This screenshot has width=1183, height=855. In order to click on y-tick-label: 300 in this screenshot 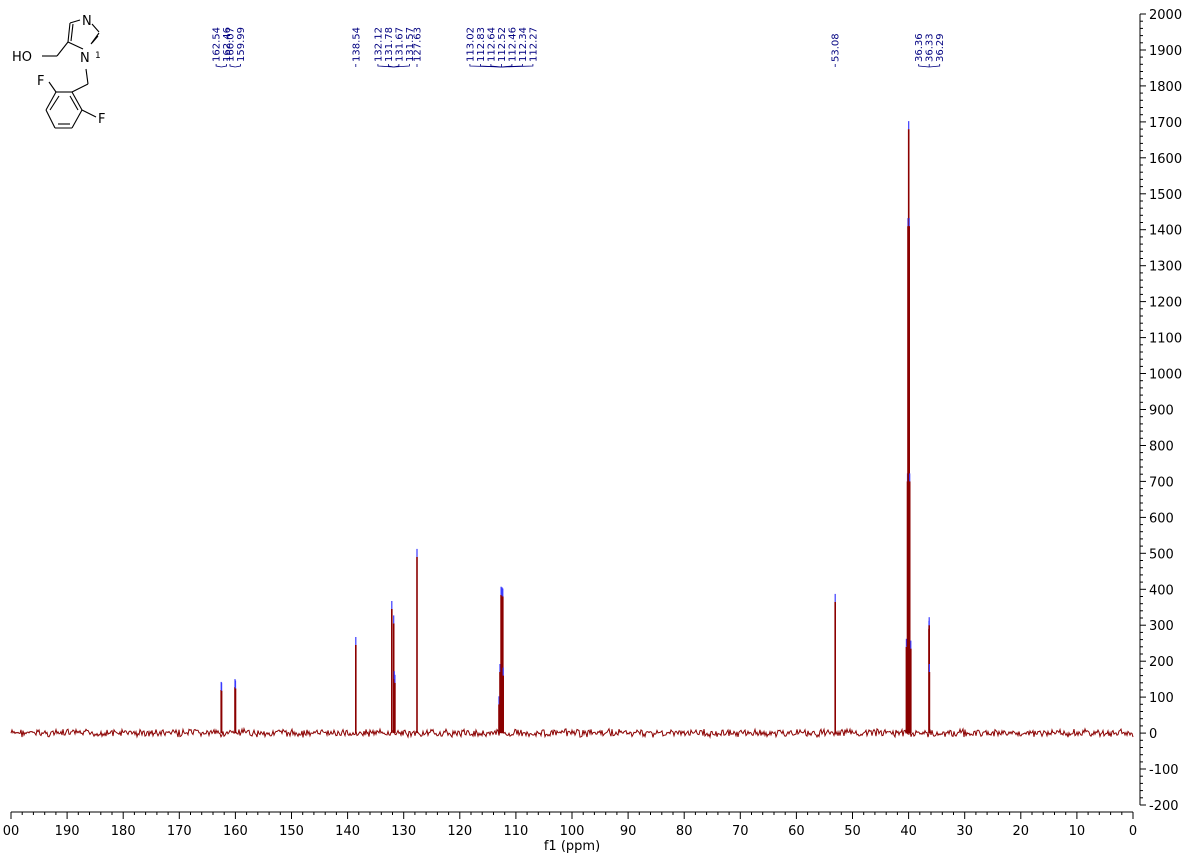, I will do `click(1161, 626)`.